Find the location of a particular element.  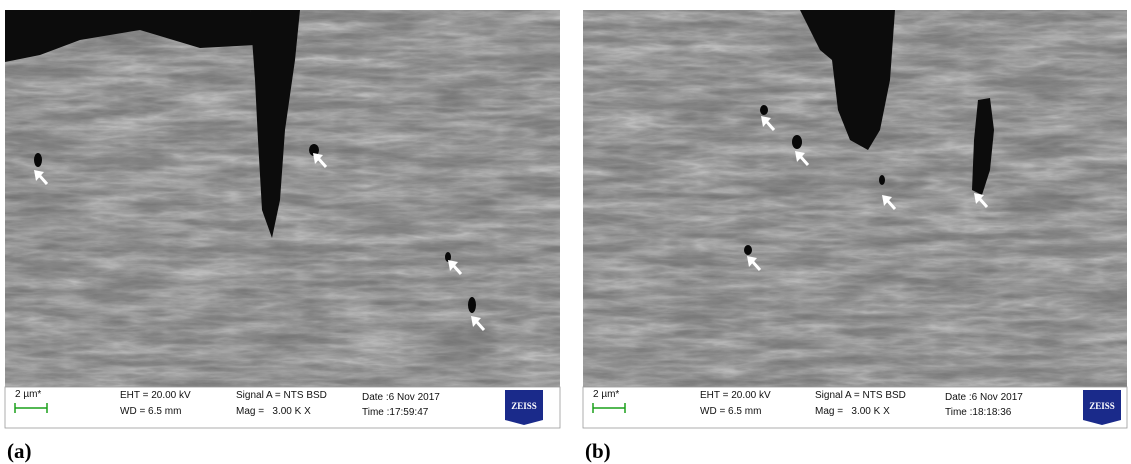

panel-label: (a) is located at coordinates (19, 451).